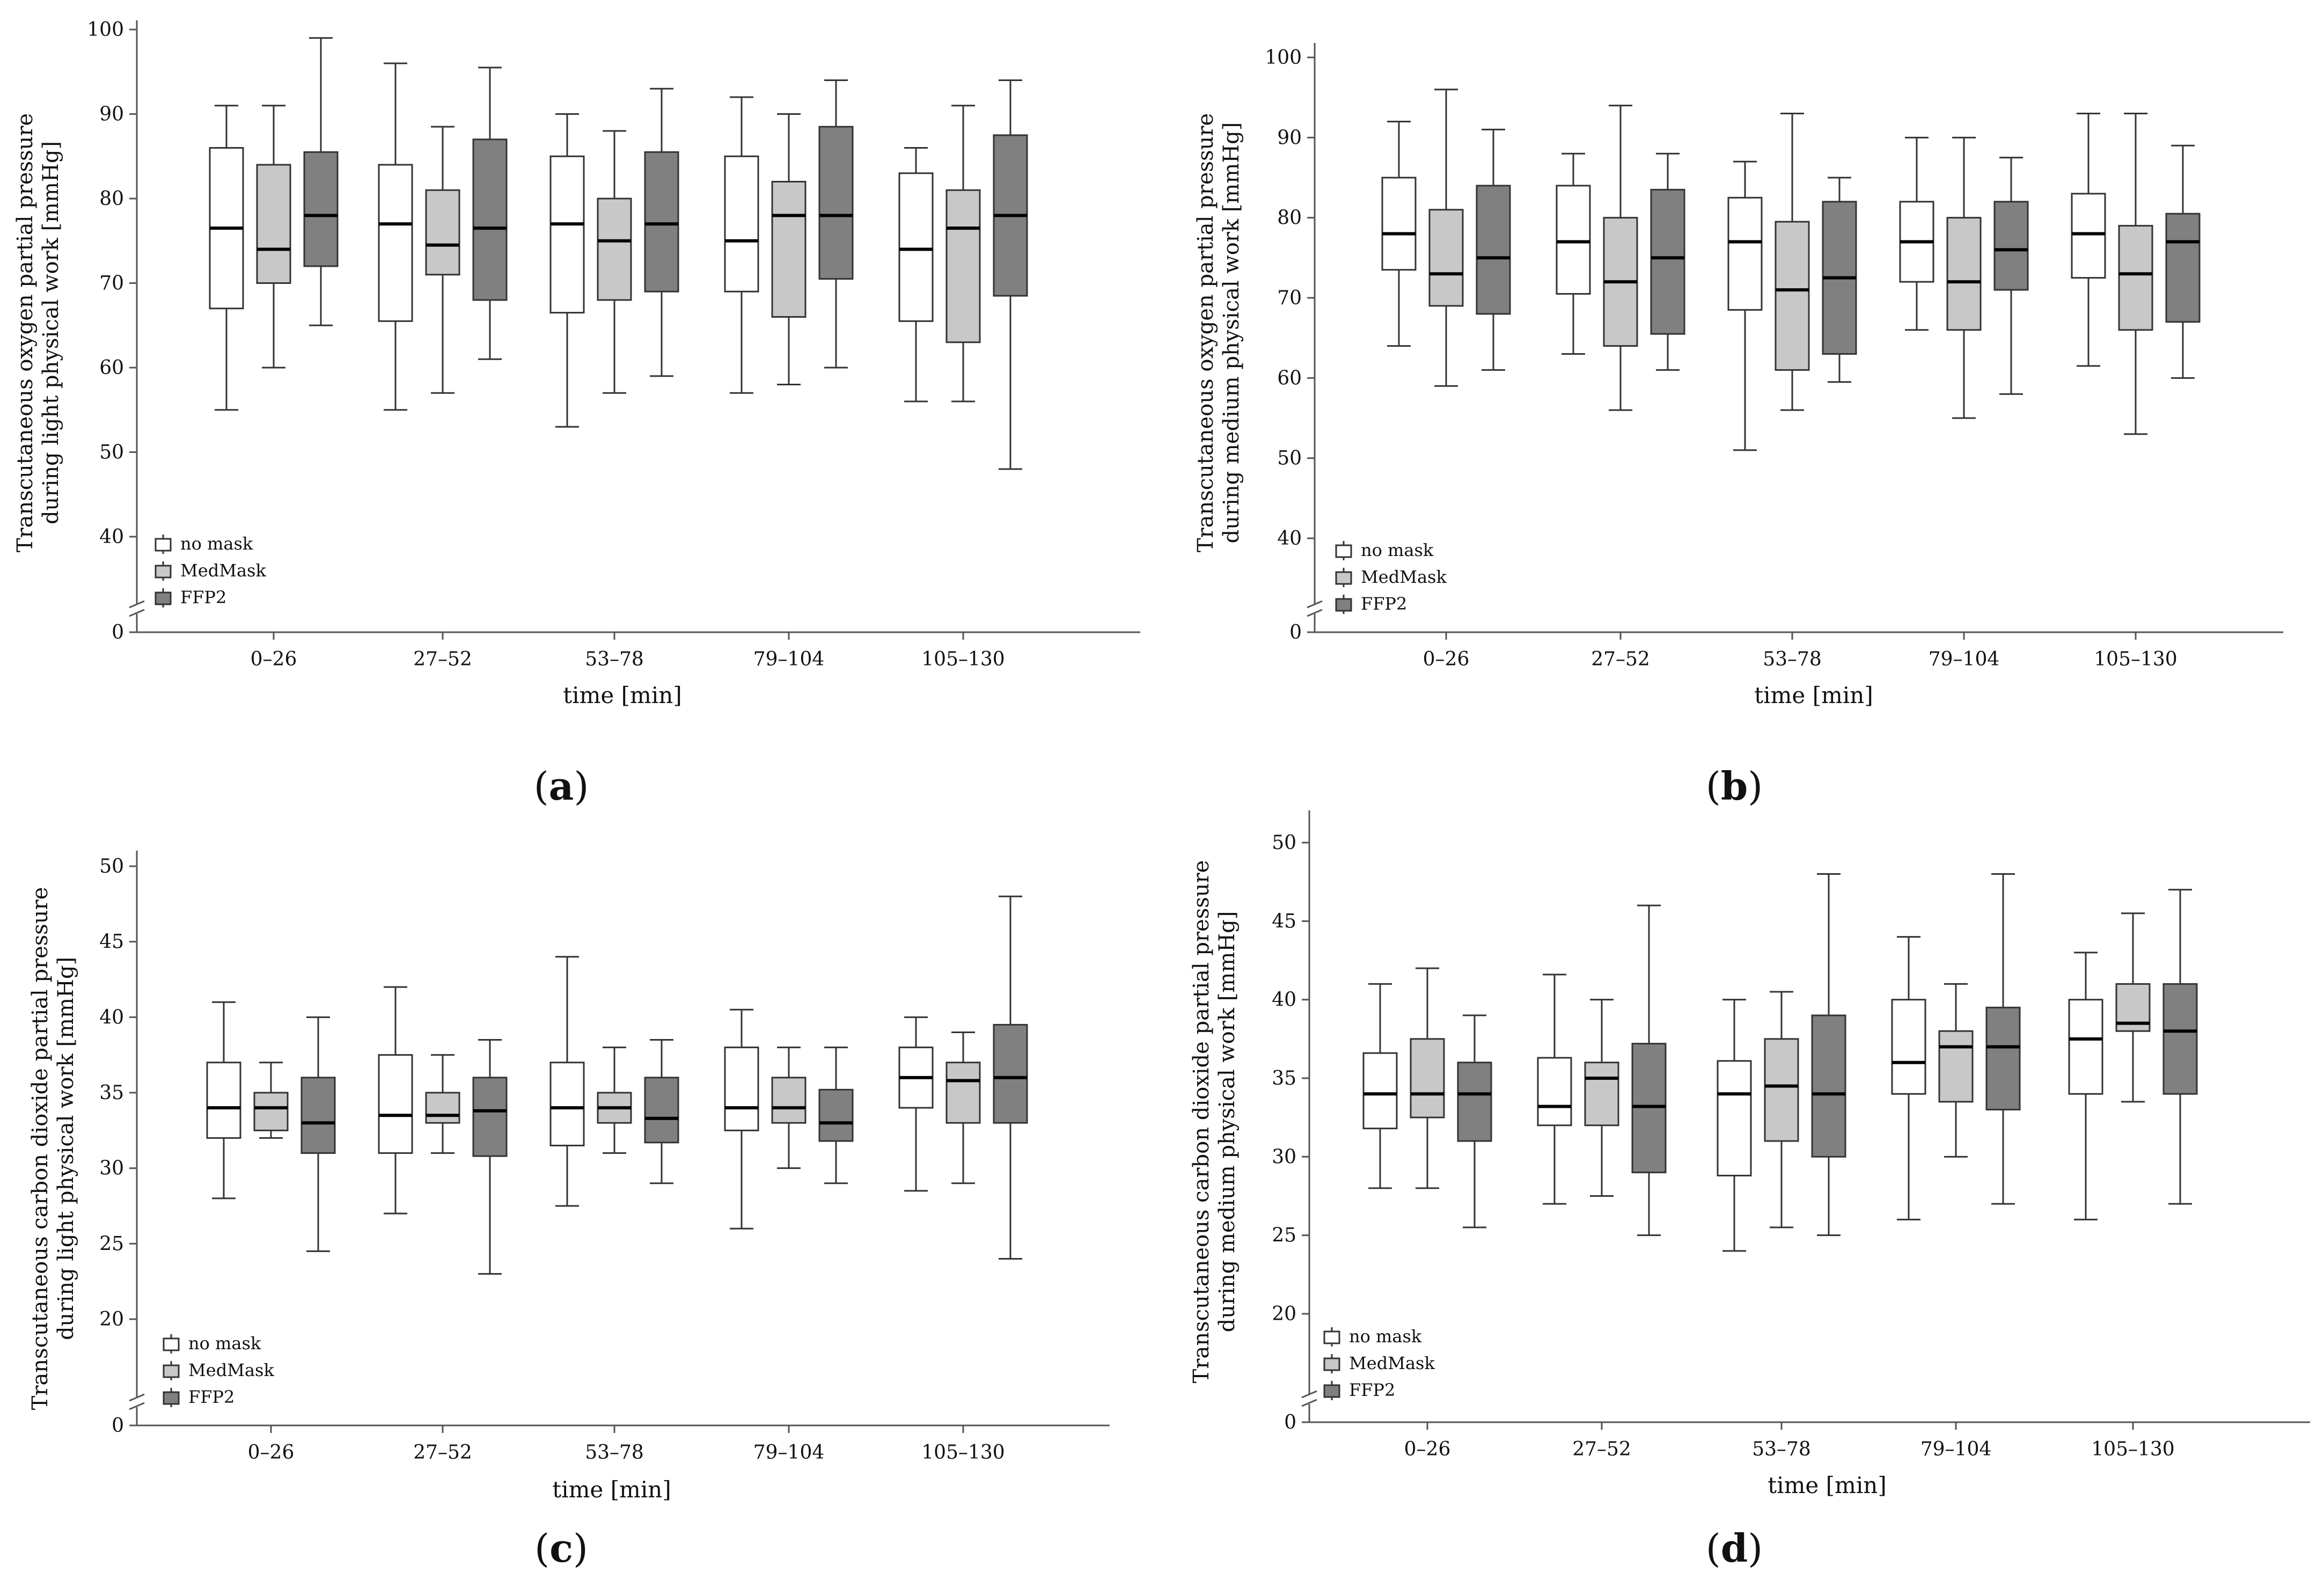  What do you see at coordinates (1284, 921) in the screenshot?
I see `y-tick-label: 45` at bounding box center [1284, 921].